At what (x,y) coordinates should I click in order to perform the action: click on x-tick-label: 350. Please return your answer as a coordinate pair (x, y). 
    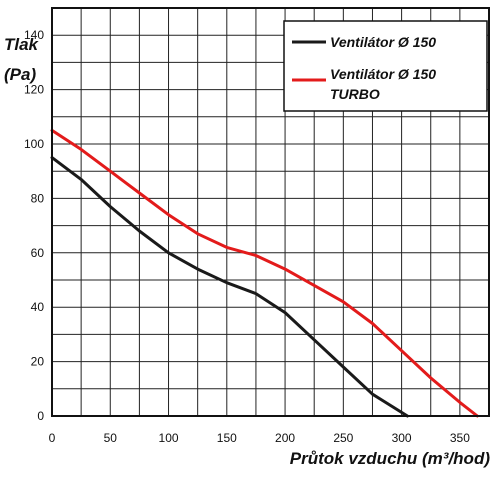
    Looking at the image, I should click on (460, 438).